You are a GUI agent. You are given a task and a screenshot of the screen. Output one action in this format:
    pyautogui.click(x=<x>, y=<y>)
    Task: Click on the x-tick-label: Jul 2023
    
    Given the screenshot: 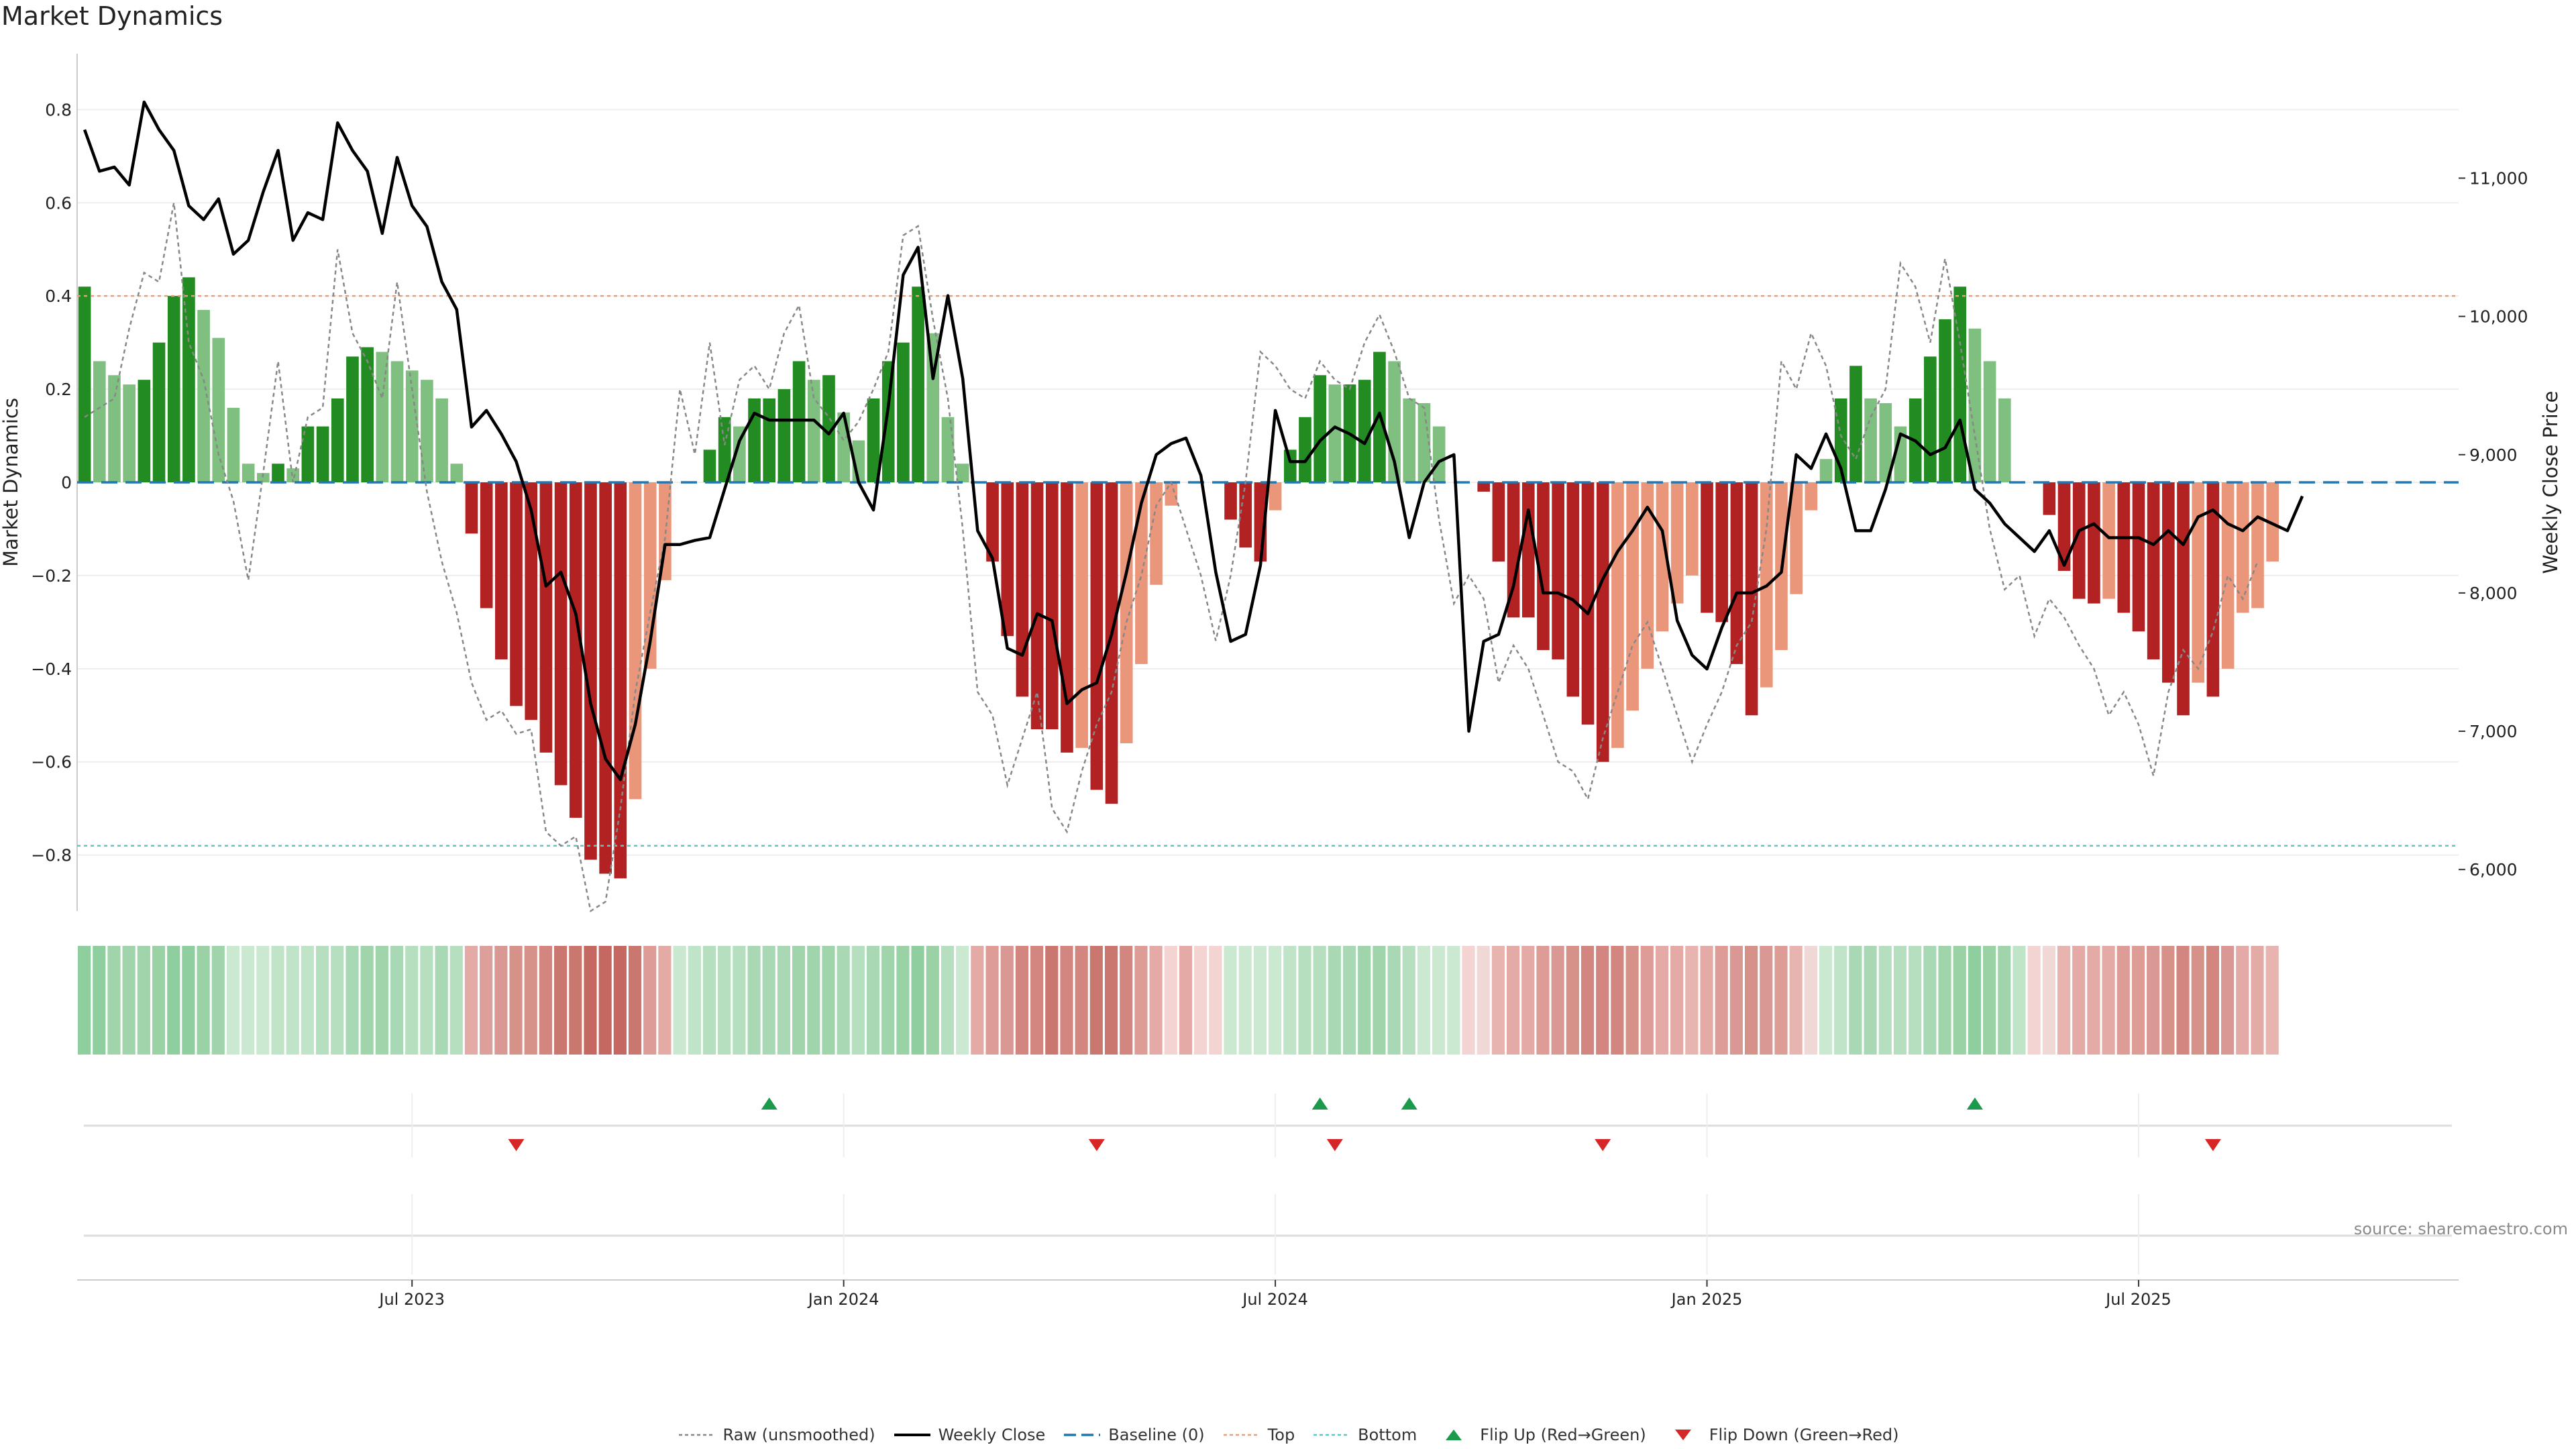 What is the action you would take?
    pyautogui.click(x=411, y=1299)
    